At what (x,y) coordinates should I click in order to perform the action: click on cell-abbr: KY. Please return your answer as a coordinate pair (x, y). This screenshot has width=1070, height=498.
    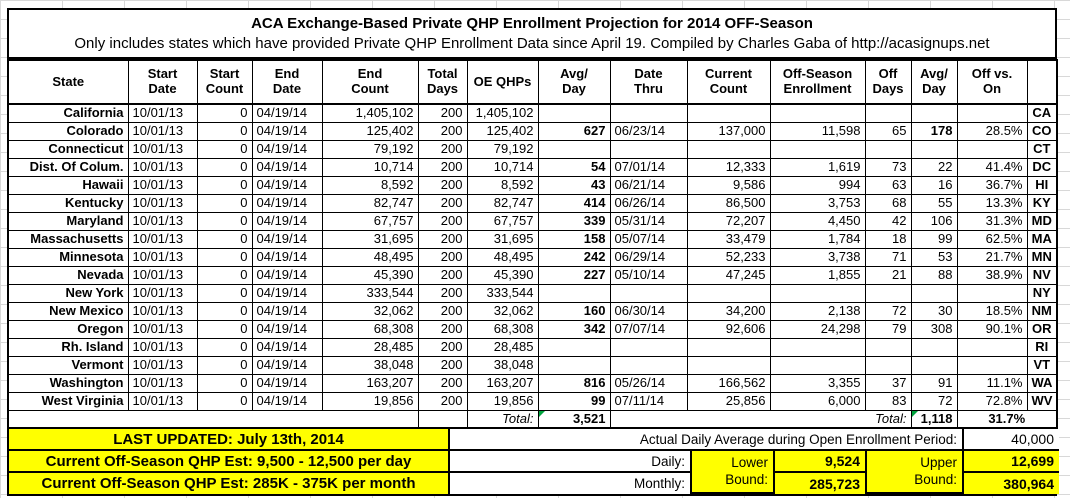
    Looking at the image, I should click on (1042, 203).